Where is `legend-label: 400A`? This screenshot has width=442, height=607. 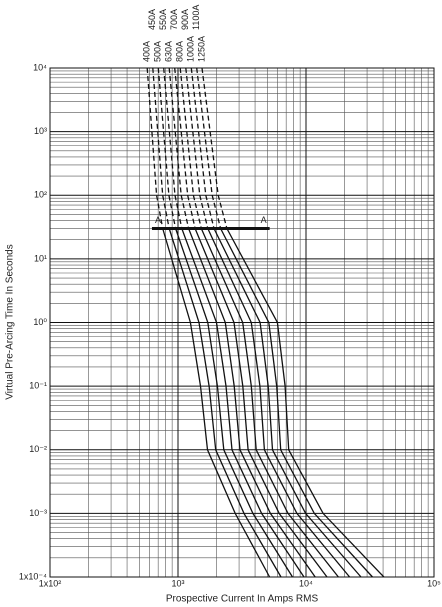
legend-label: 400A is located at coordinates (147, 51).